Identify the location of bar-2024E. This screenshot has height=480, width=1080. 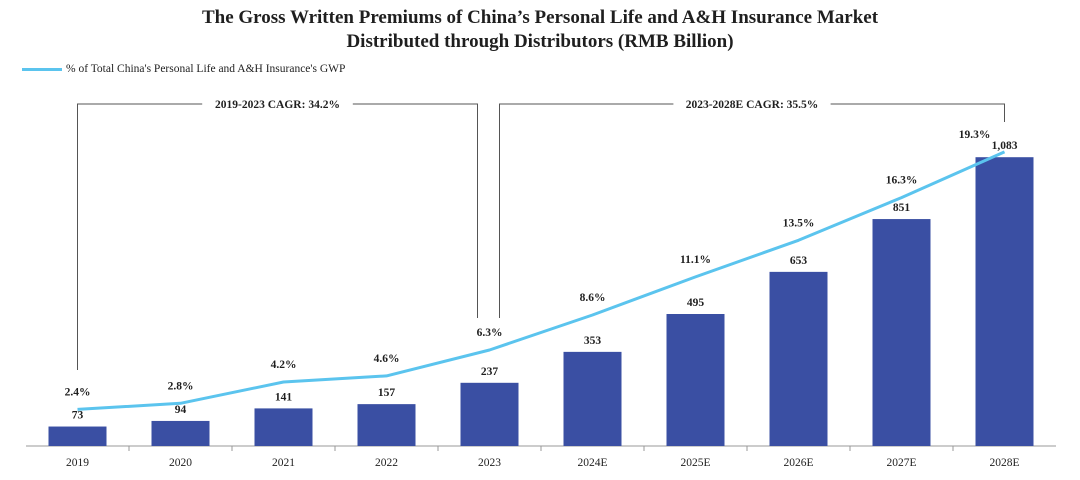
(592, 398).